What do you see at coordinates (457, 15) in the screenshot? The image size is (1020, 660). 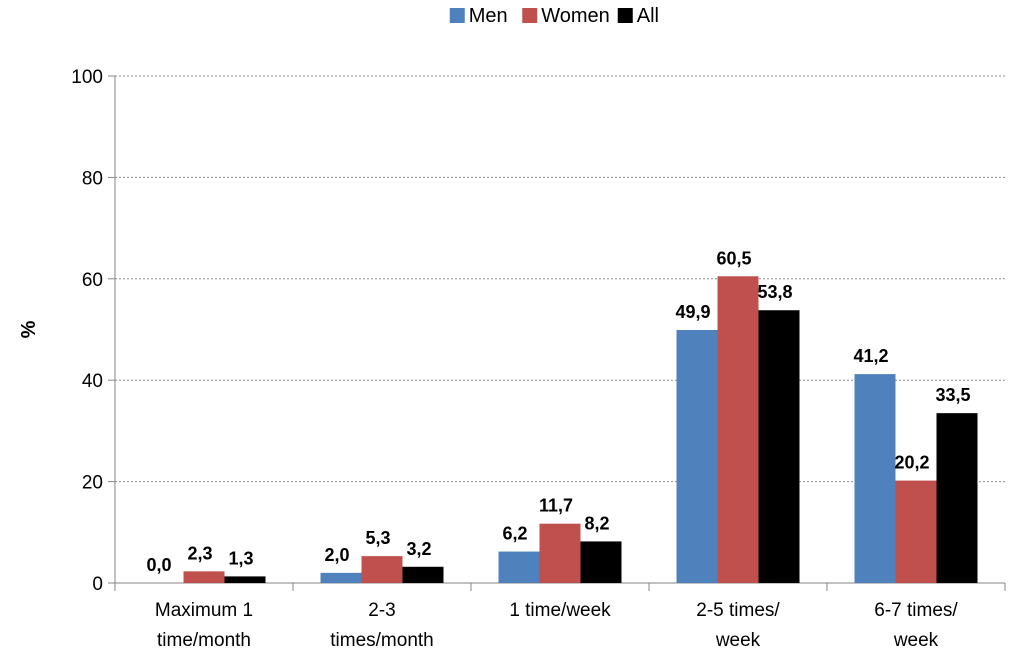 I see `legend-swatch-men` at bounding box center [457, 15].